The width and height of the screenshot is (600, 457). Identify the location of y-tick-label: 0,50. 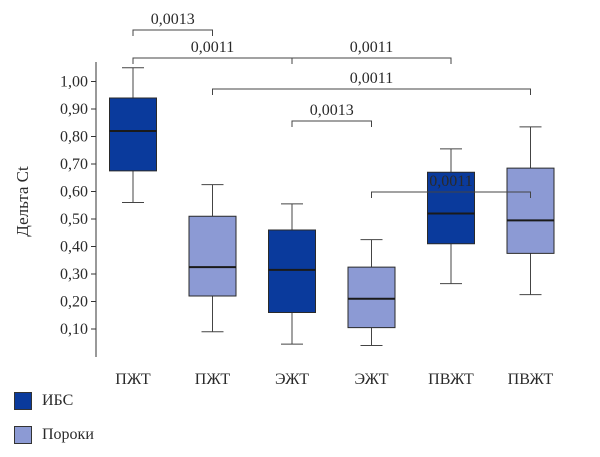
(74, 219).